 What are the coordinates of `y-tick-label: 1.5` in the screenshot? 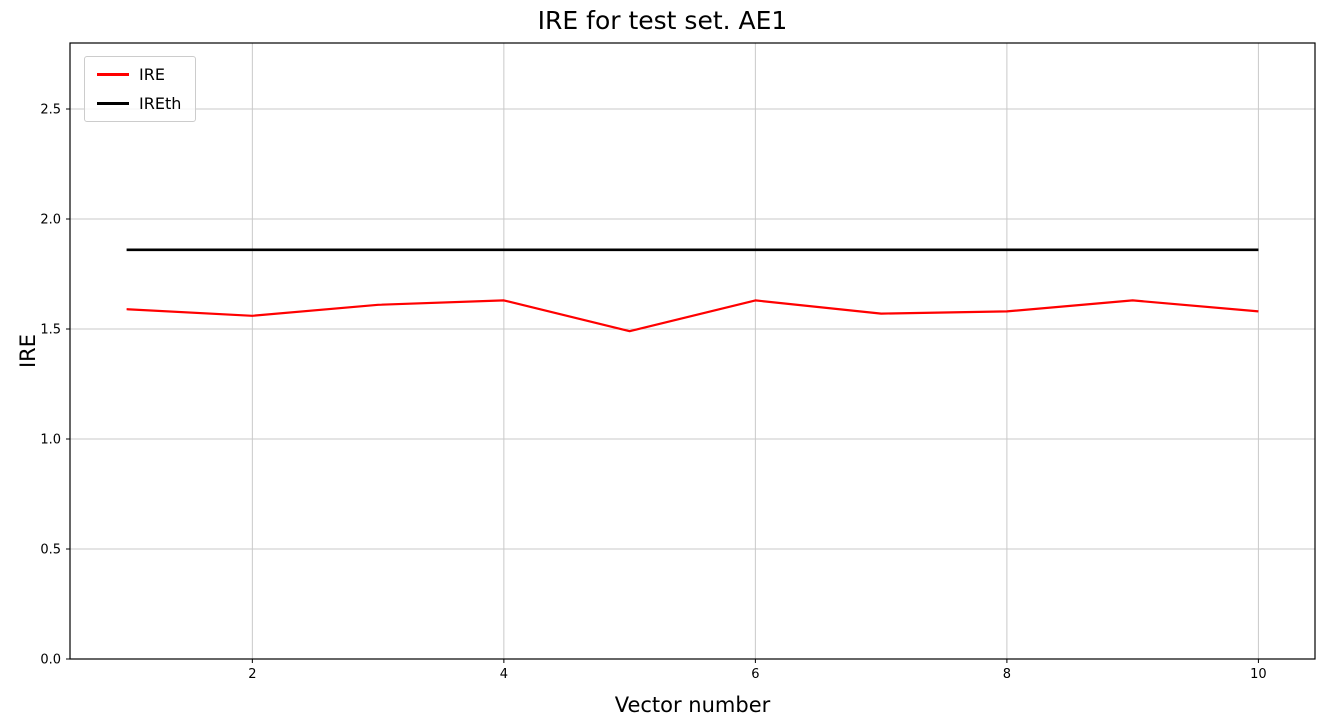 It's located at (50, 330).